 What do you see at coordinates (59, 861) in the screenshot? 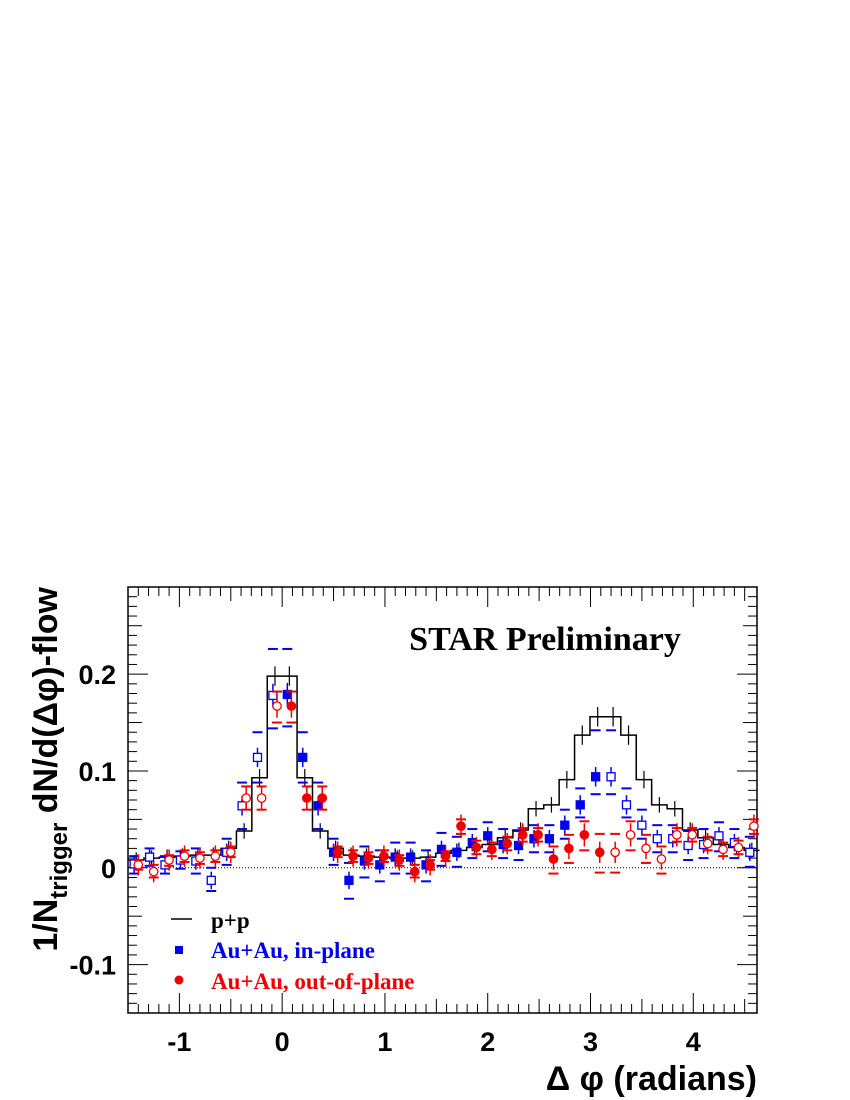
I see `y-axis-title-subscript: trigger` at bounding box center [59, 861].